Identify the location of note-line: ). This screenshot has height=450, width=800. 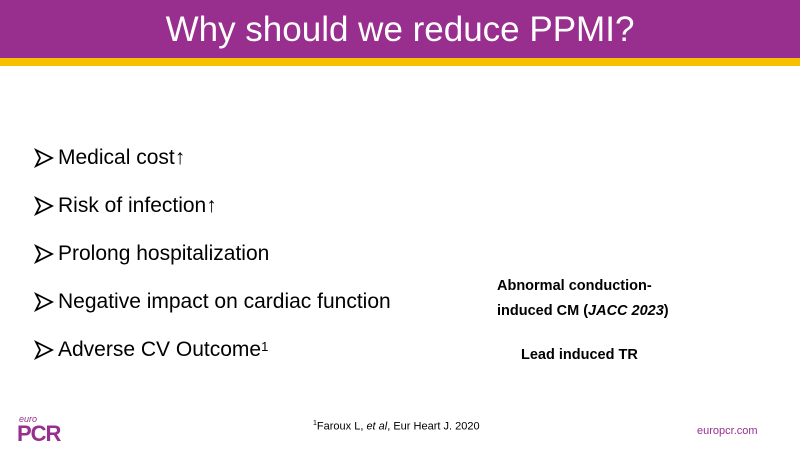
(666, 311).